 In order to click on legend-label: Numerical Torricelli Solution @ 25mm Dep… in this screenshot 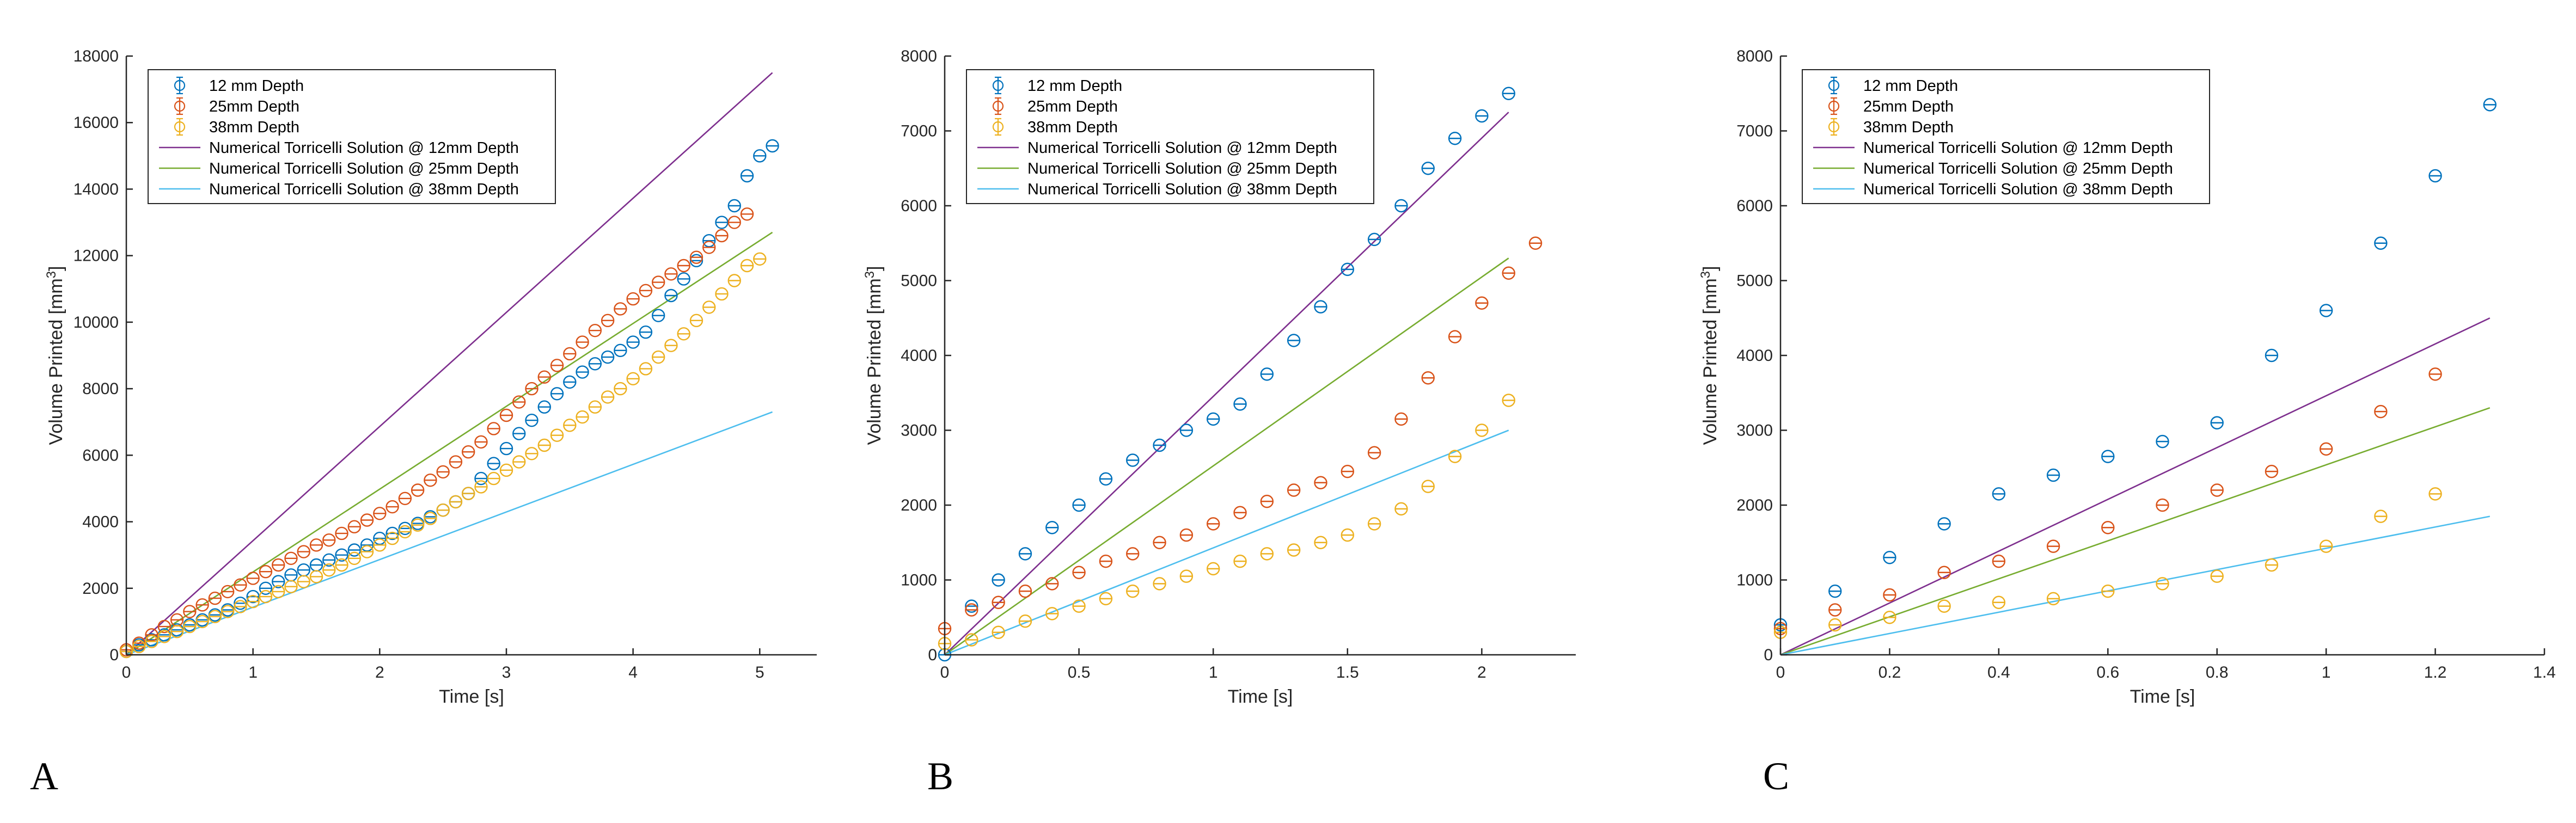, I will do `click(1182, 168)`.